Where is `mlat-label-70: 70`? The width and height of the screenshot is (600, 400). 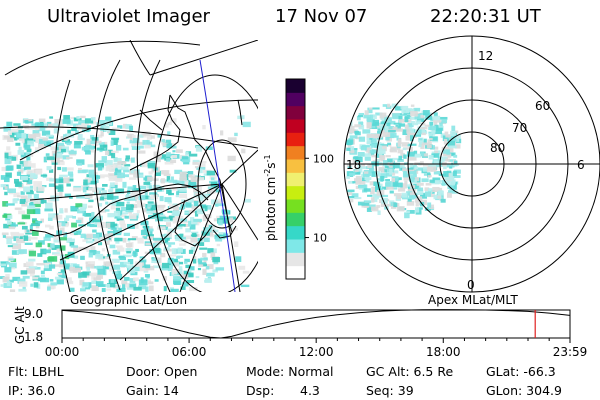
mlat-label-70: 70 is located at coordinates (519, 128).